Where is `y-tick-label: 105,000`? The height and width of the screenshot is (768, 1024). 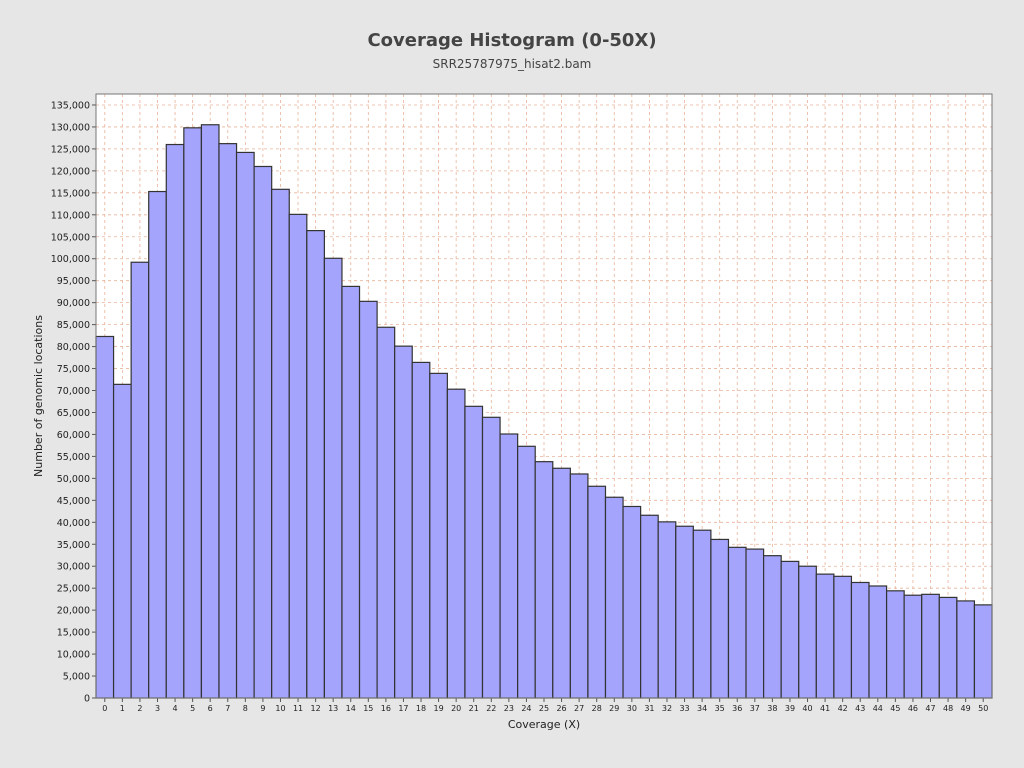 y-tick-label: 105,000 is located at coordinates (70, 237).